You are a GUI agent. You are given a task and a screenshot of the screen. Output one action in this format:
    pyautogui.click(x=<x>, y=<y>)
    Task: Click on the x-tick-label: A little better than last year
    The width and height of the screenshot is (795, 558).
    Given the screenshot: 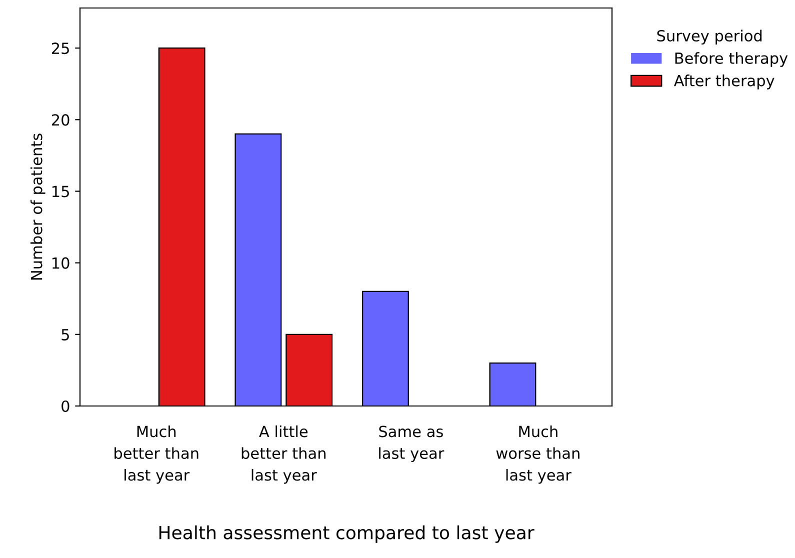 What is the action you would take?
    pyautogui.click(x=284, y=454)
    